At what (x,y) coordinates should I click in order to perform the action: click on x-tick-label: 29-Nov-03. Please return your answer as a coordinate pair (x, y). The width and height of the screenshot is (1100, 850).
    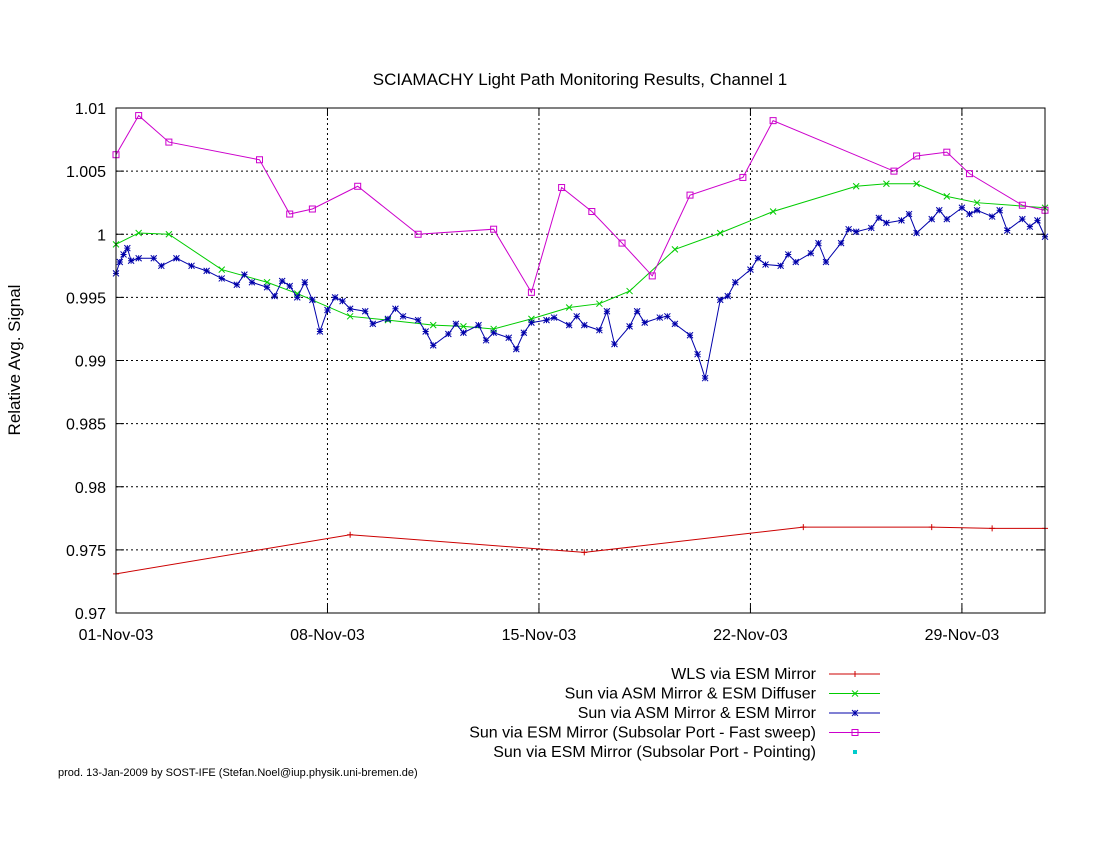
    Looking at the image, I should click on (962, 635).